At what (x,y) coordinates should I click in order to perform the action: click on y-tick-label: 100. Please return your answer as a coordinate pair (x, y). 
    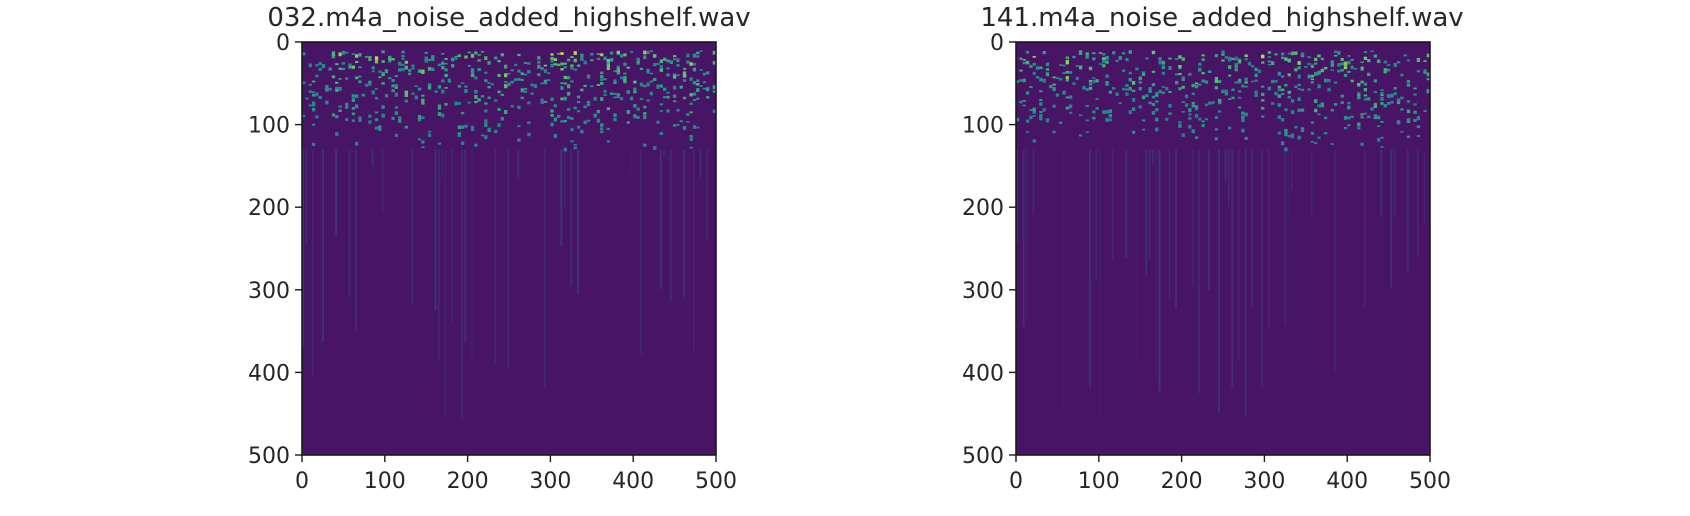
    Looking at the image, I should click on (983, 126).